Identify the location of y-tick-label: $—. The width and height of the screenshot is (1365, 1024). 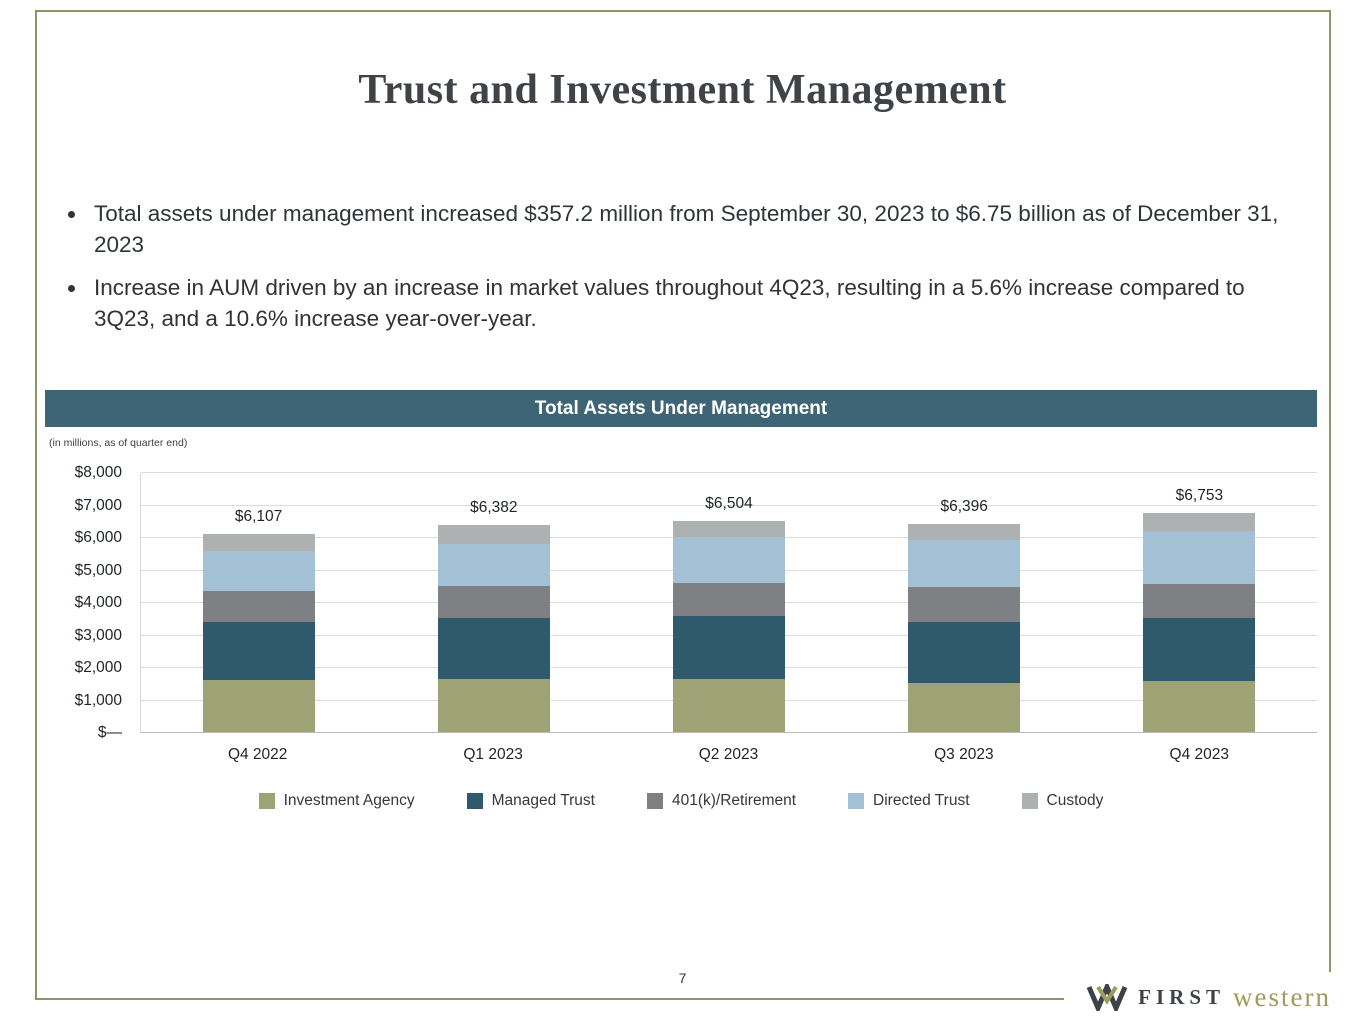
(109, 732).